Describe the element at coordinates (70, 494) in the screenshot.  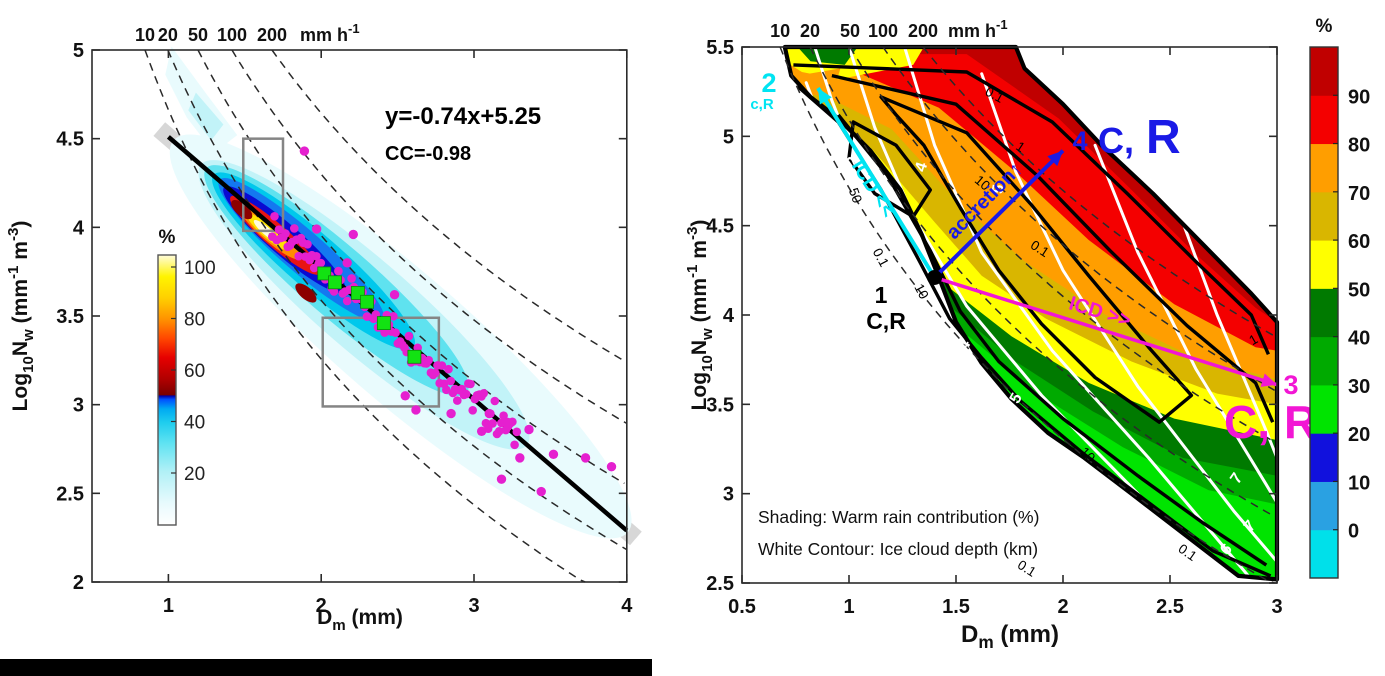
I see `y-tick-label: 2.5` at that location.